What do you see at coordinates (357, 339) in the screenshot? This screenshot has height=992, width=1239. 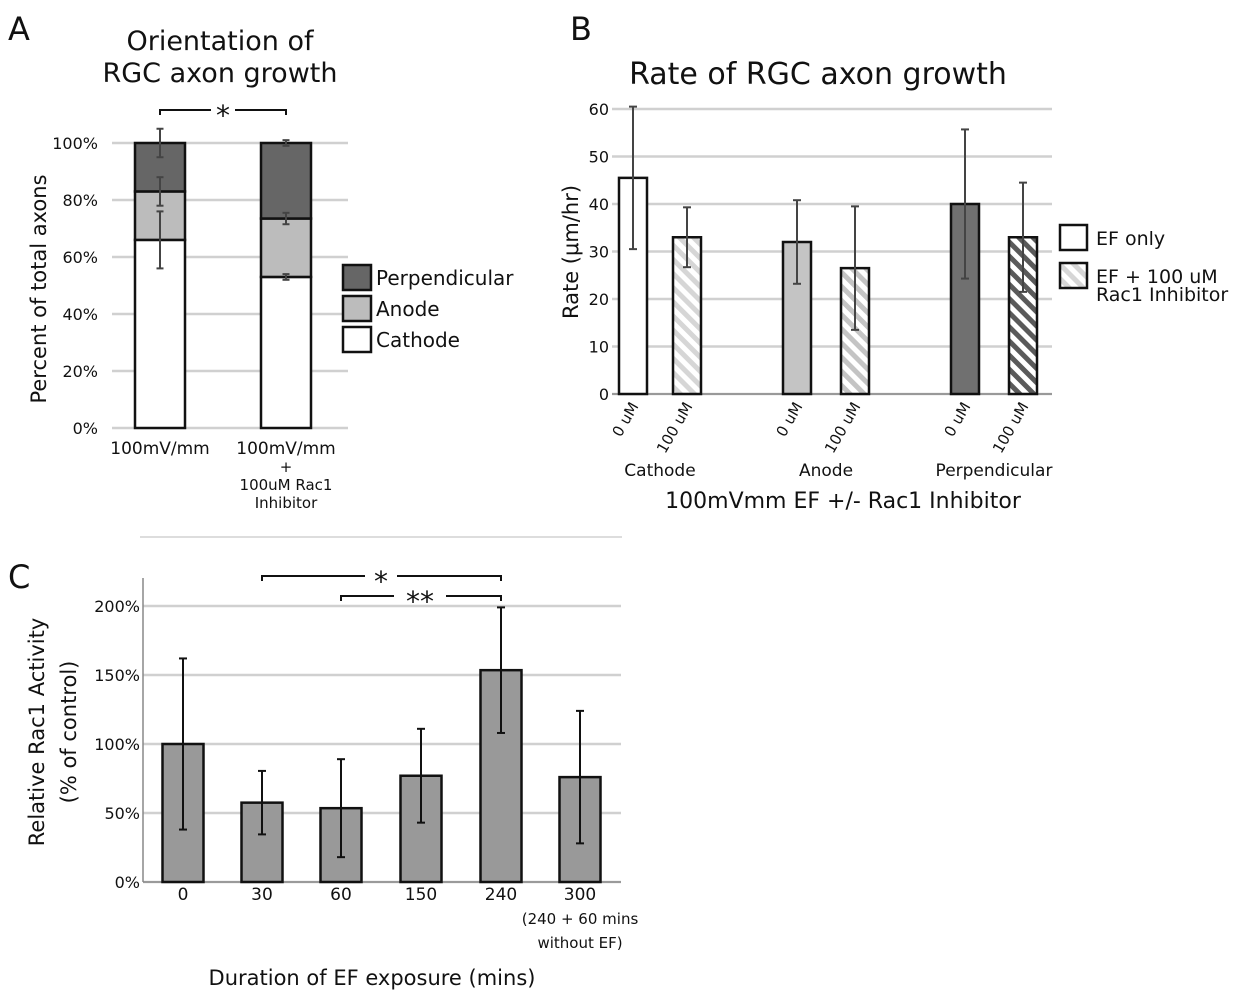 I see `legend-swatch-cathode` at bounding box center [357, 339].